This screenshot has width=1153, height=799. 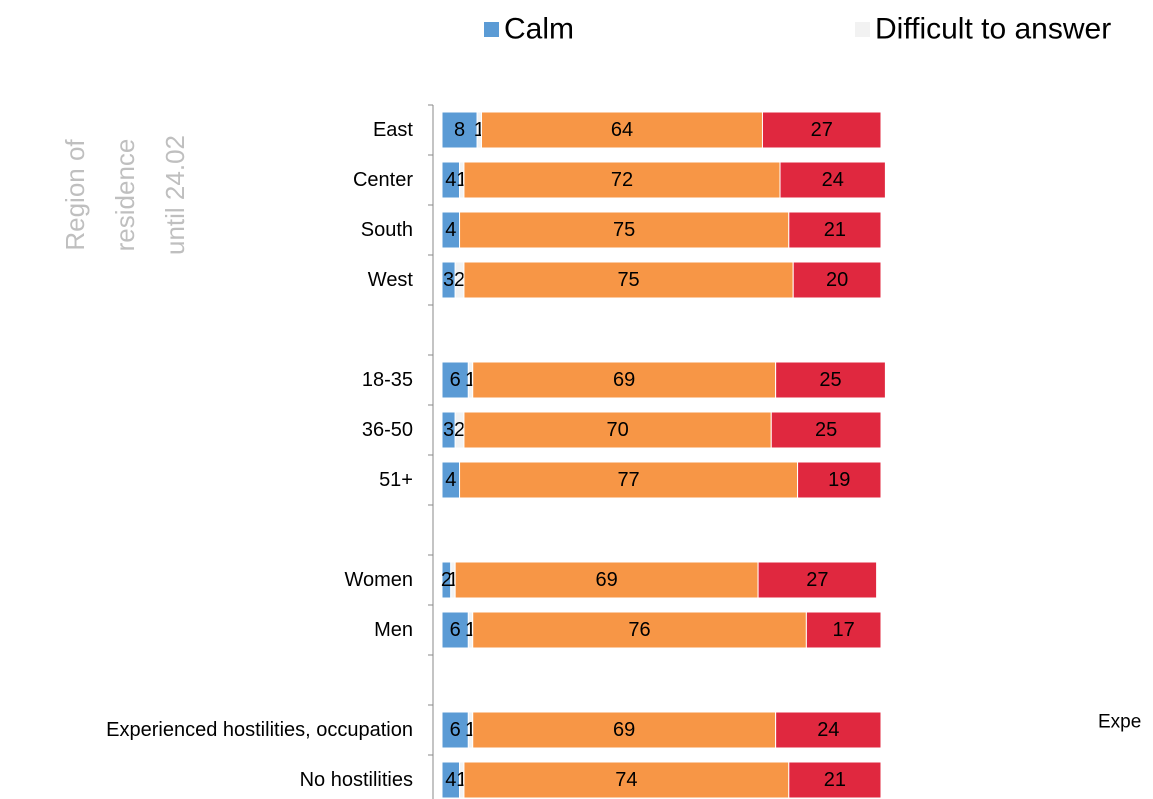 I want to click on side-label-line: Region of, so click(x=75, y=195).